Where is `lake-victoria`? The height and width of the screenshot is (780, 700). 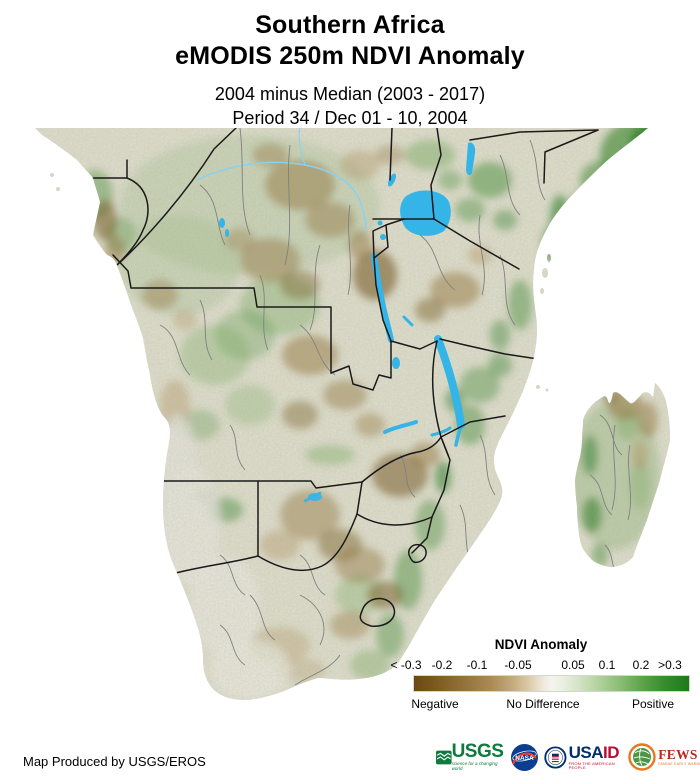
lake-victoria is located at coordinates (425, 213).